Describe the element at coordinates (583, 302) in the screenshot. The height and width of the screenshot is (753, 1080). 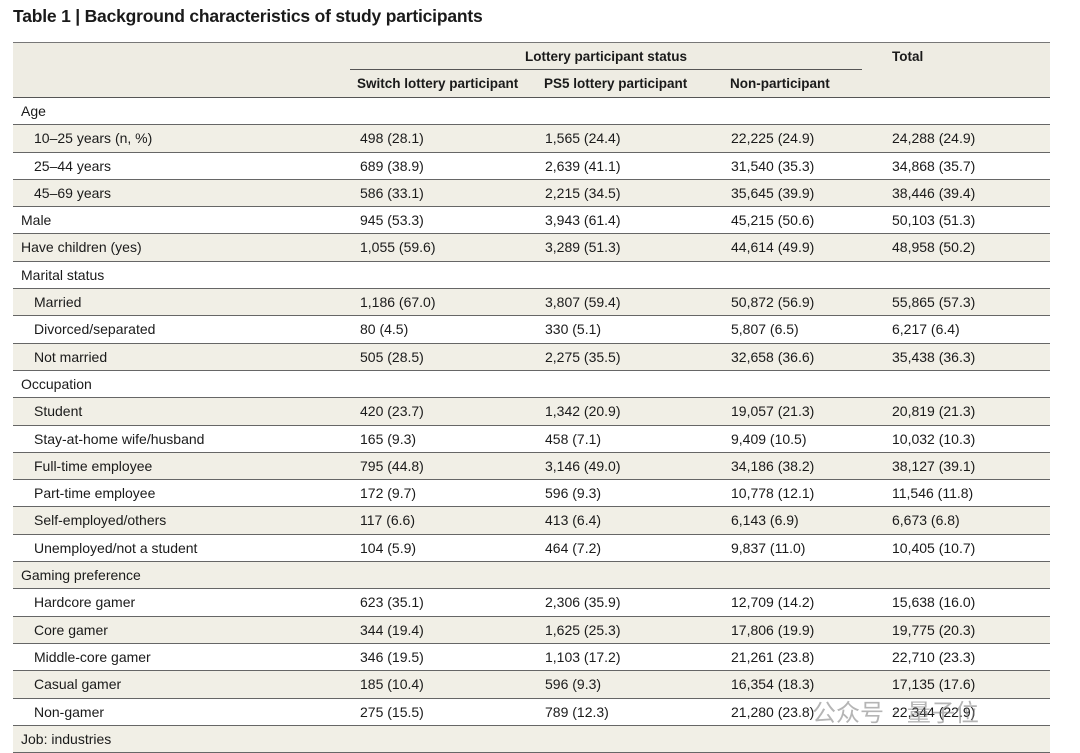
I see `table-cell: 3,807 (59.4)` at that location.